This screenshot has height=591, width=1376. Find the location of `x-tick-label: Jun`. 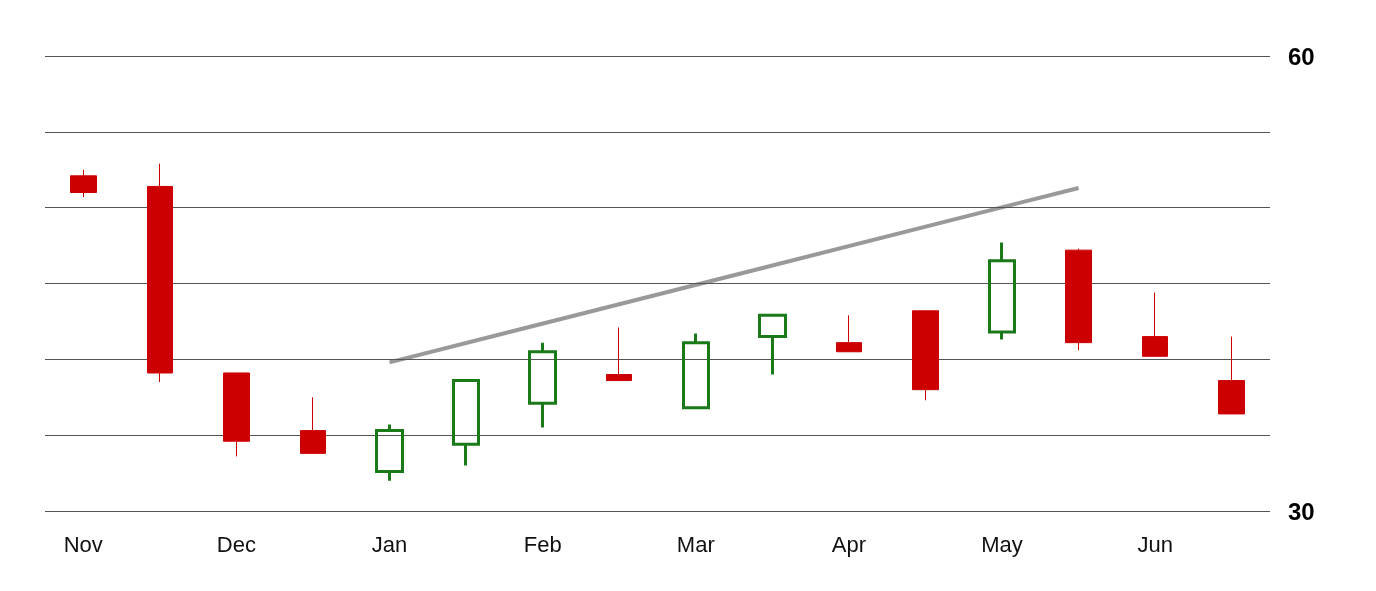

x-tick-label: Jun is located at coordinates (1155, 544).